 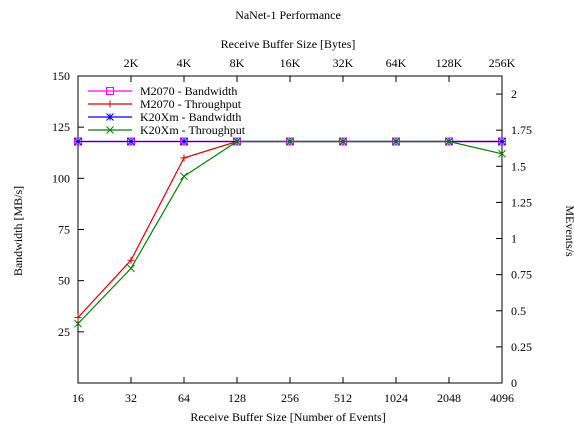 I want to click on x-tick-label: 64, so click(x=184, y=398).